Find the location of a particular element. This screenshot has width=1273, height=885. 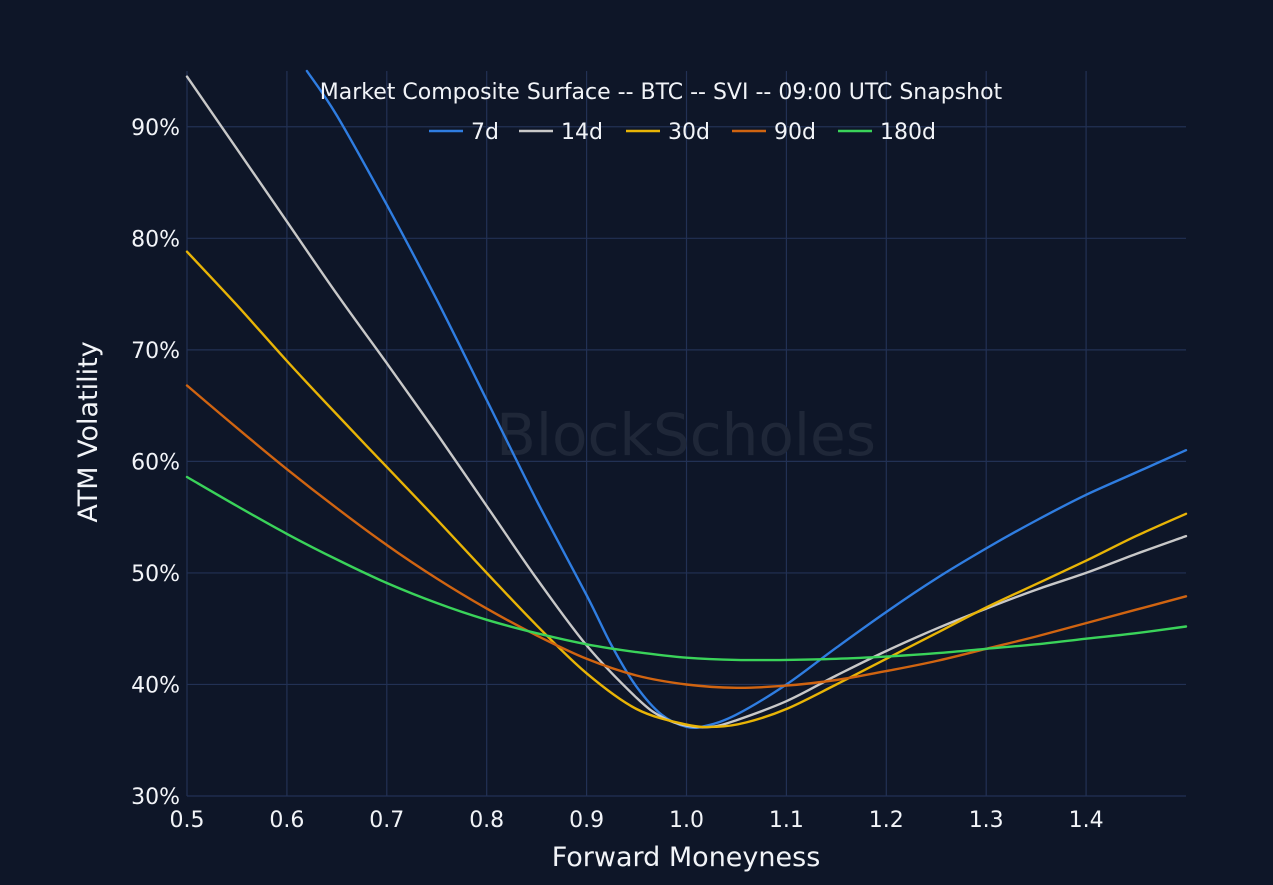

y-tick-label: 90% is located at coordinates (155, 128).